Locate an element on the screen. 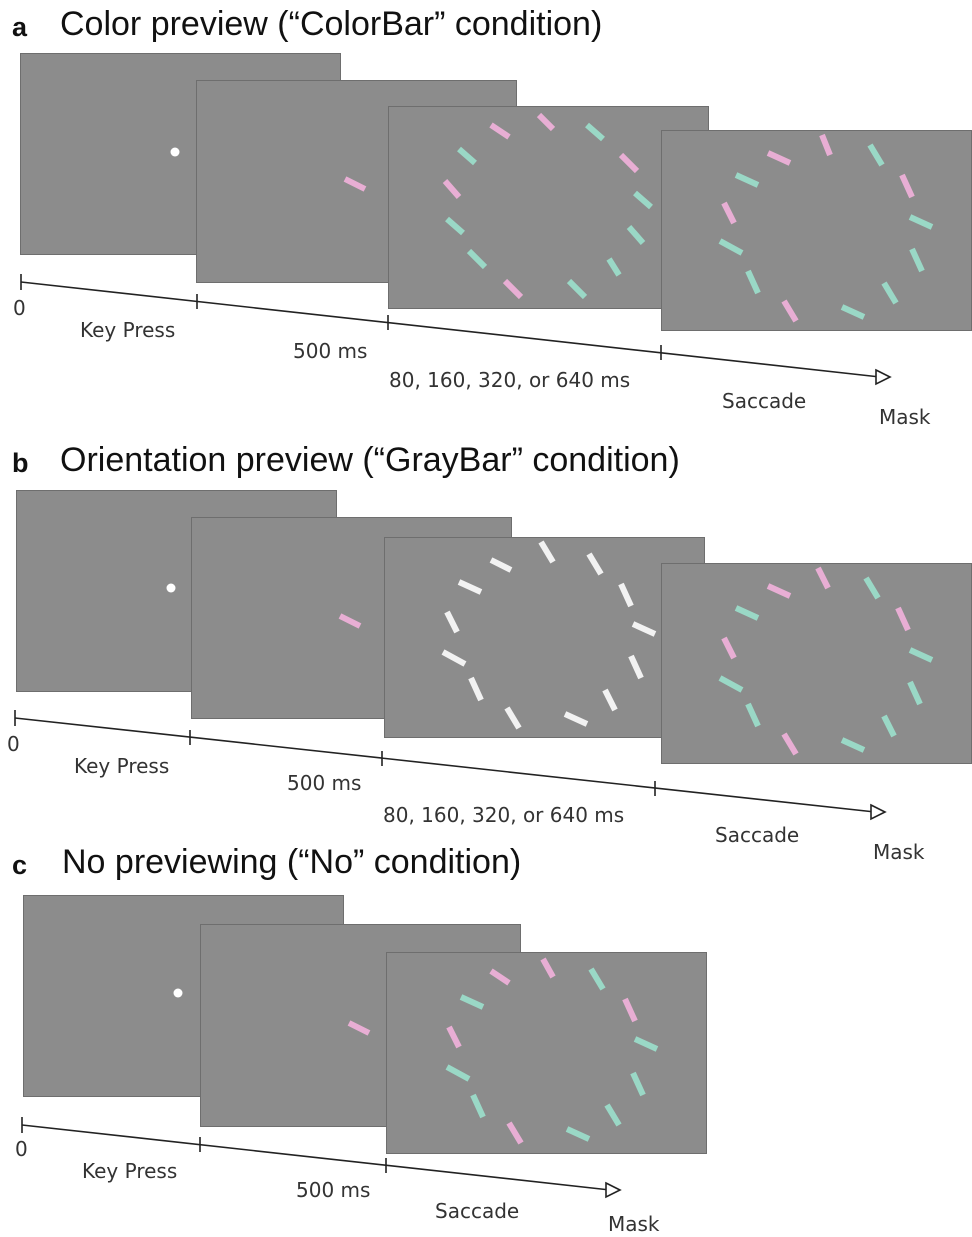  panel-a-title: Color preview (“ColorBar” condition) is located at coordinates (331, 24).